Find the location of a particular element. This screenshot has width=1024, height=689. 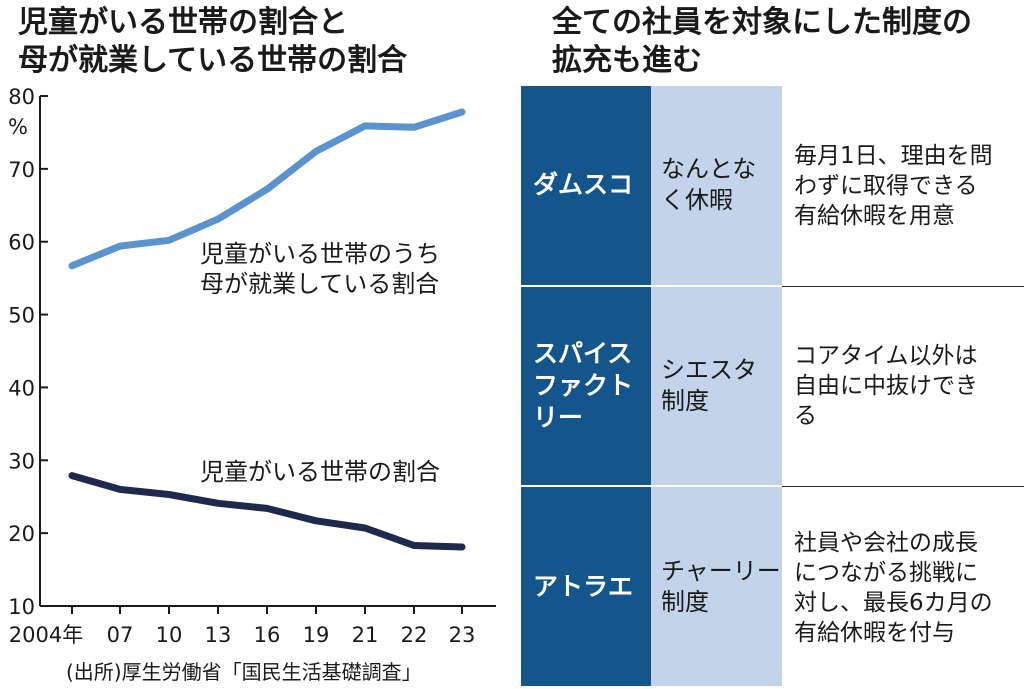

source-note: (出所)厚生労働省「国民生活基礎調査」 is located at coordinates (244, 672).